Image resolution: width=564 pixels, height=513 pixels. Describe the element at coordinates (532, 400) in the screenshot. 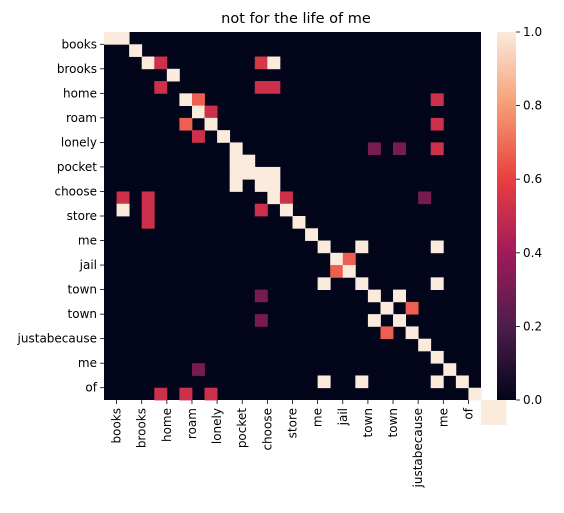

I see `colorbar-tick-label: 0.0` at that location.